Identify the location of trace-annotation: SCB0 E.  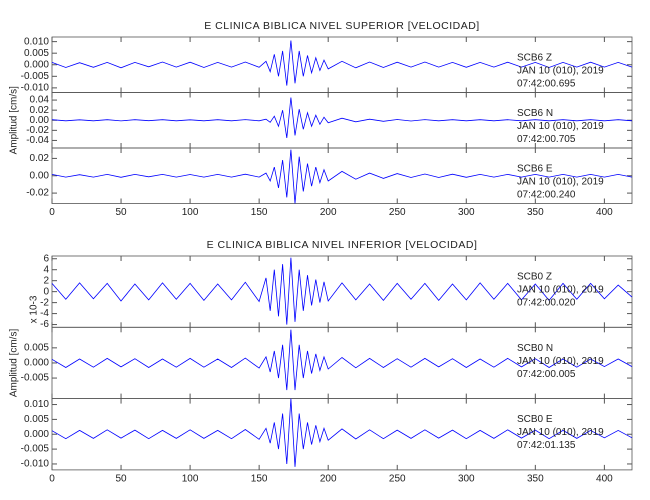
(535, 419).